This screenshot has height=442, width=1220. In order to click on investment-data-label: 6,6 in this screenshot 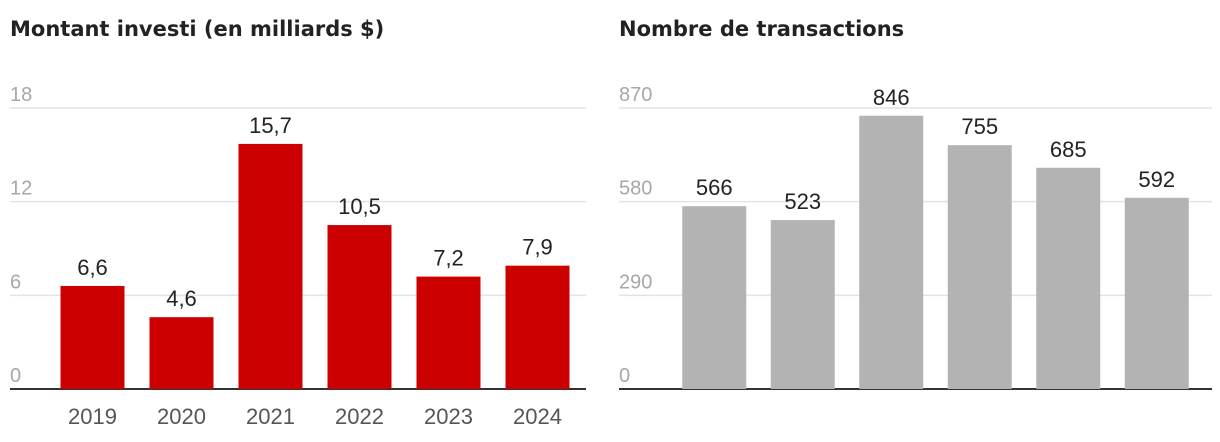, I will do `click(92, 267)`.